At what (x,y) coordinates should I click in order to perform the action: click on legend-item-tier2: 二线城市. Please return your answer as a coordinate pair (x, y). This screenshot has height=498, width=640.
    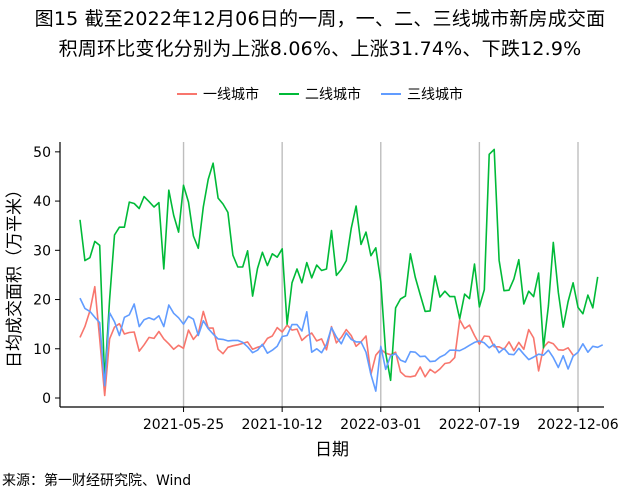
    Looking at the image, I should click on (320, 94).